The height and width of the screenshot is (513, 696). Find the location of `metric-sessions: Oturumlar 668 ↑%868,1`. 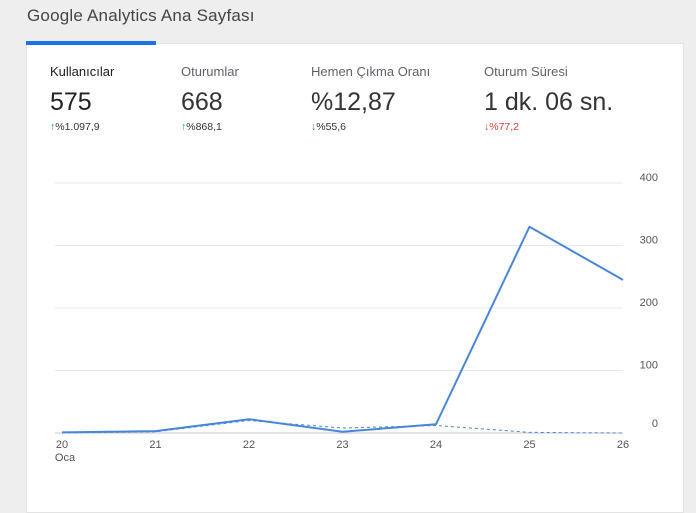

metric-sessions: Oturumlar 668 ↑%868,1 is located at coordinates (210, 98).